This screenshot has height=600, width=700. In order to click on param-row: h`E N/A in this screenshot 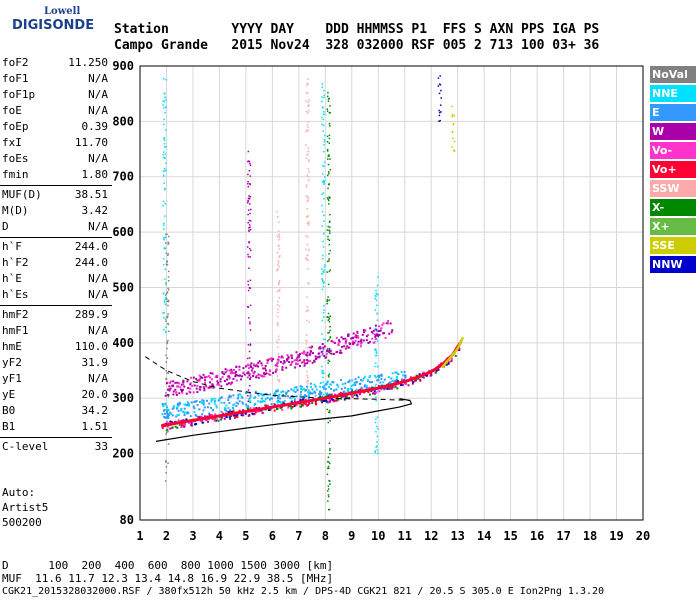, I will do `click(55, 280)`.